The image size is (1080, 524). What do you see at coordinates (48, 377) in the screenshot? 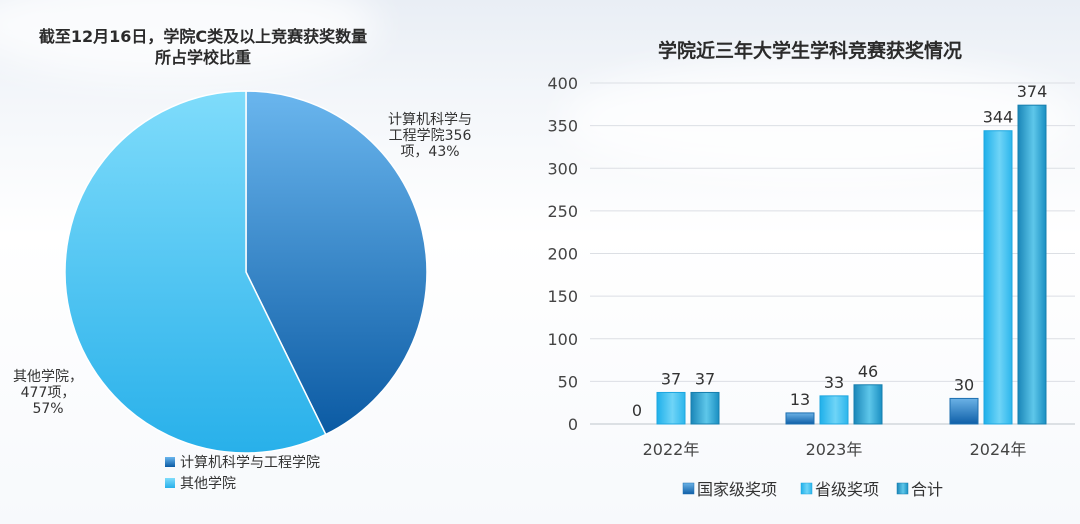
I see `pie-data-label-line: 其他学院，` at bounding box center [48, 377].